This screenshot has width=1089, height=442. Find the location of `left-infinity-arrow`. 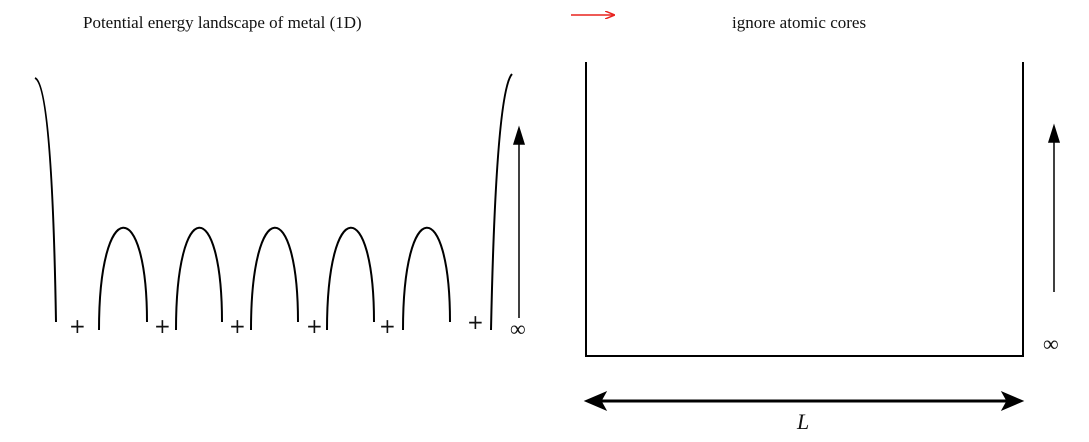

left-infinity-arrow is located at coordinates (519, 221).